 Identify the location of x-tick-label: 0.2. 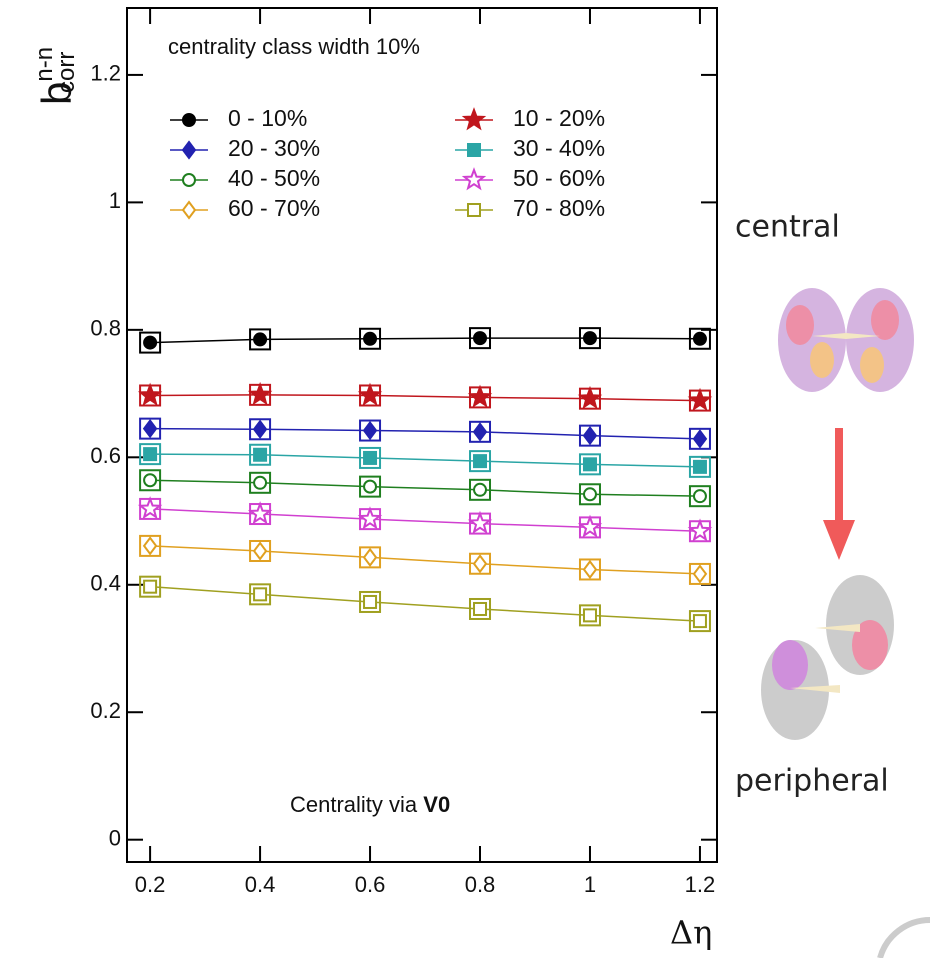
(150, 884).